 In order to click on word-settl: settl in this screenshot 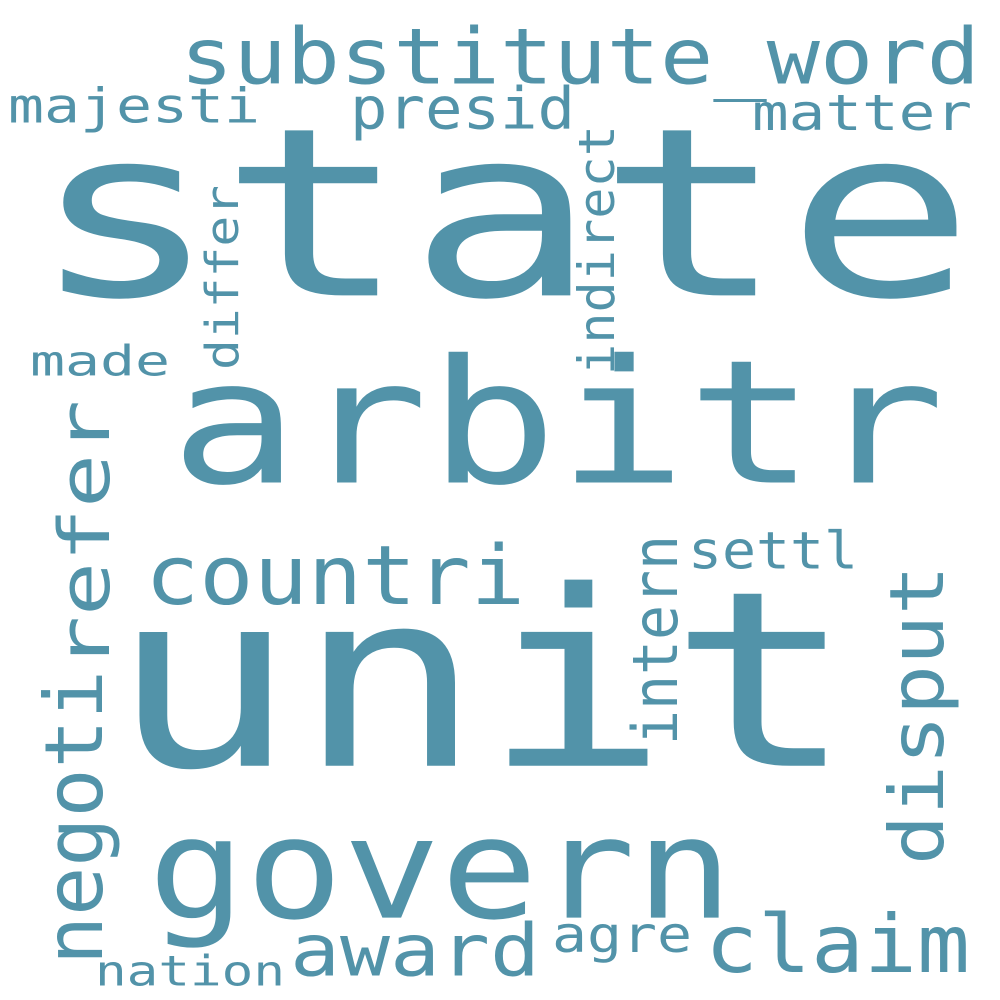, I will do `click(773, 551)`.